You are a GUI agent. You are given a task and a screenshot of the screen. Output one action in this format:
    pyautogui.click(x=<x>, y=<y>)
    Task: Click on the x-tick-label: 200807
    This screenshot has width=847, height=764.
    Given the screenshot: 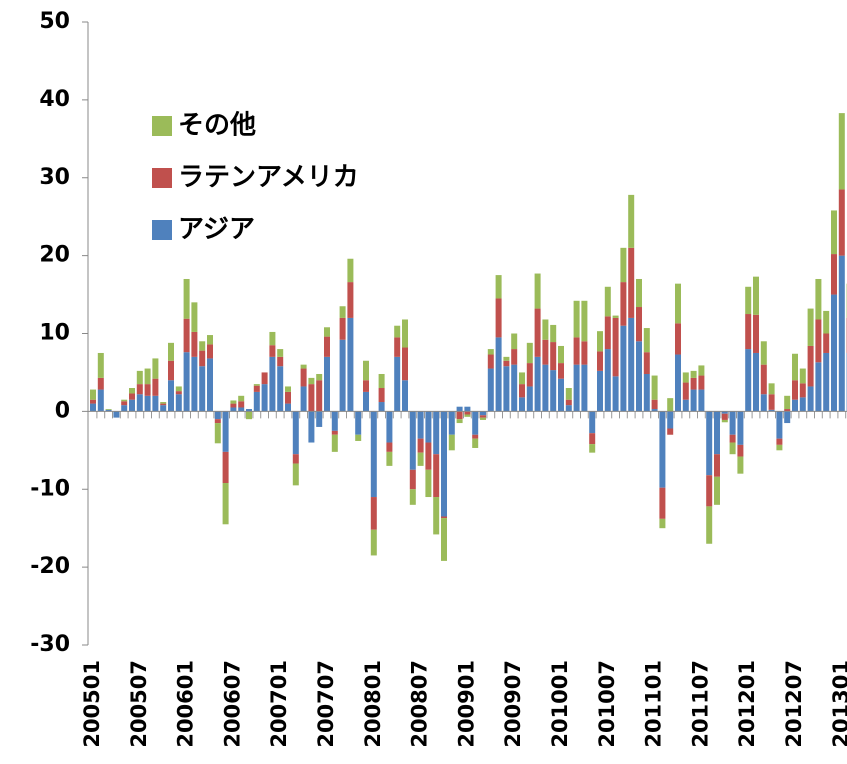 What is the action you would take?
    pyautogui.click(x=420, y=704)
    